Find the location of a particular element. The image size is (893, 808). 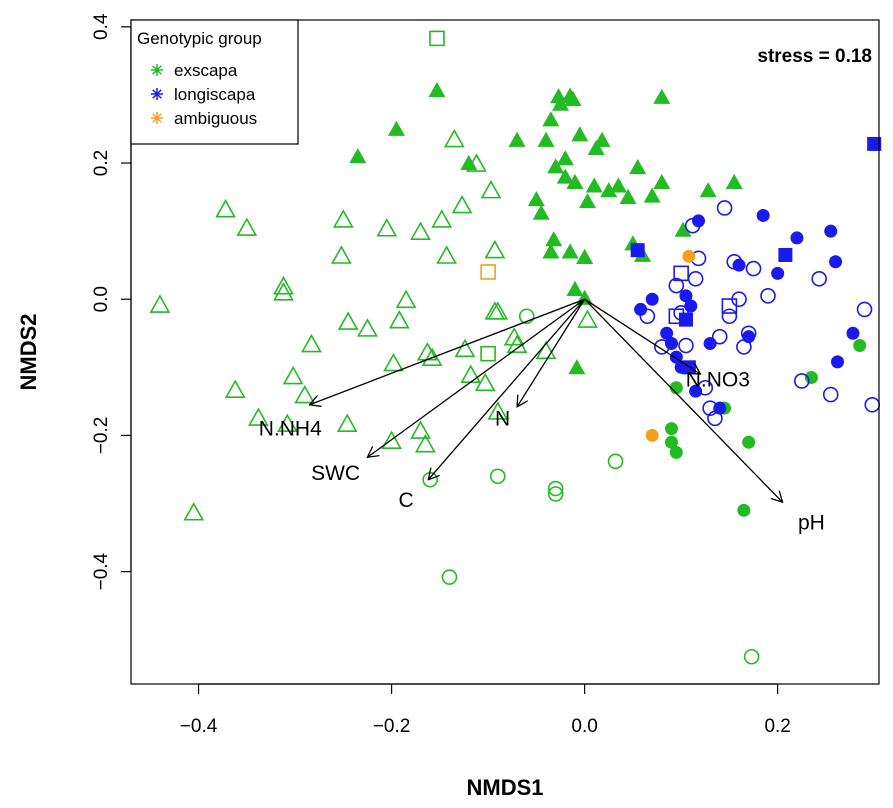

x-axis-label: NMDS1 is located at coordinates (504, 787).